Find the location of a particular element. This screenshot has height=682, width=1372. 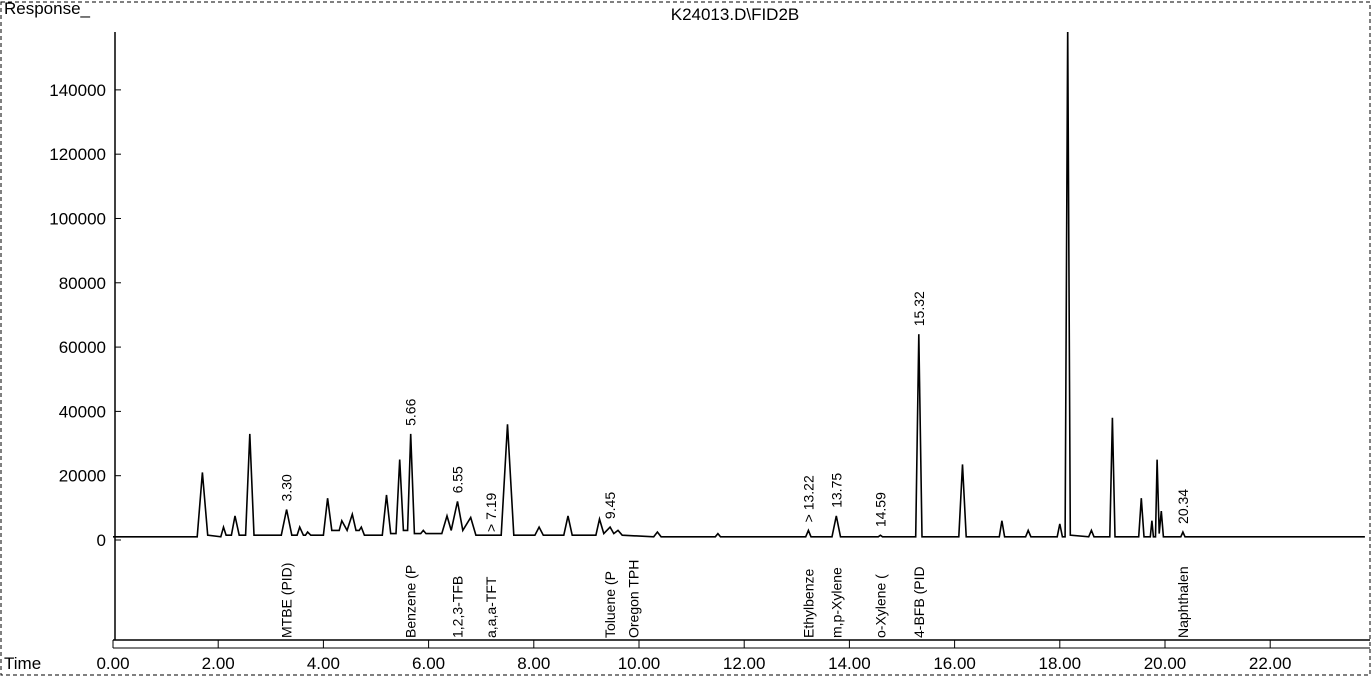

peak-label: > 13.22 is located at coordinates (808, 498).